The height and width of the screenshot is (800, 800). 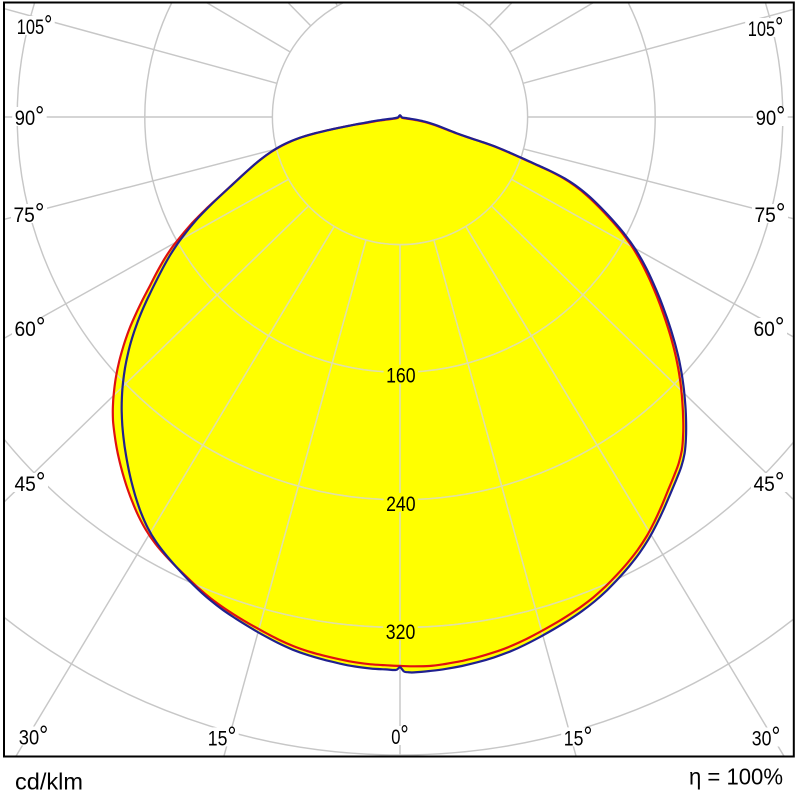 I want to click on svg-text: 160, so click(x=401, y=376).